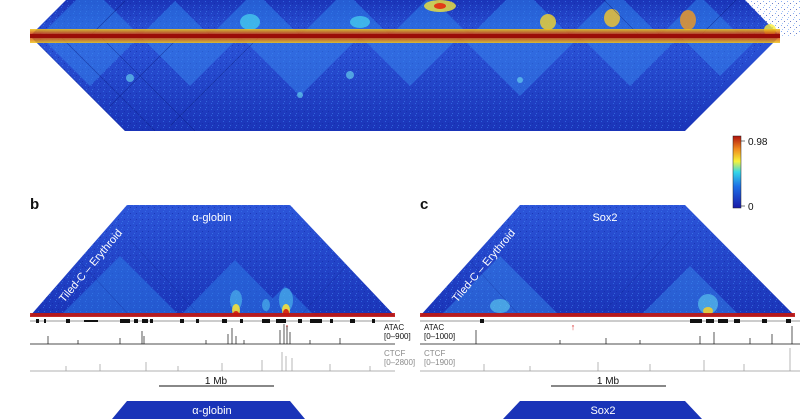 Image resolution: width=800 pixels, height=419 pixels. I want to click on panel-b-gene-track, so click(205, 321).